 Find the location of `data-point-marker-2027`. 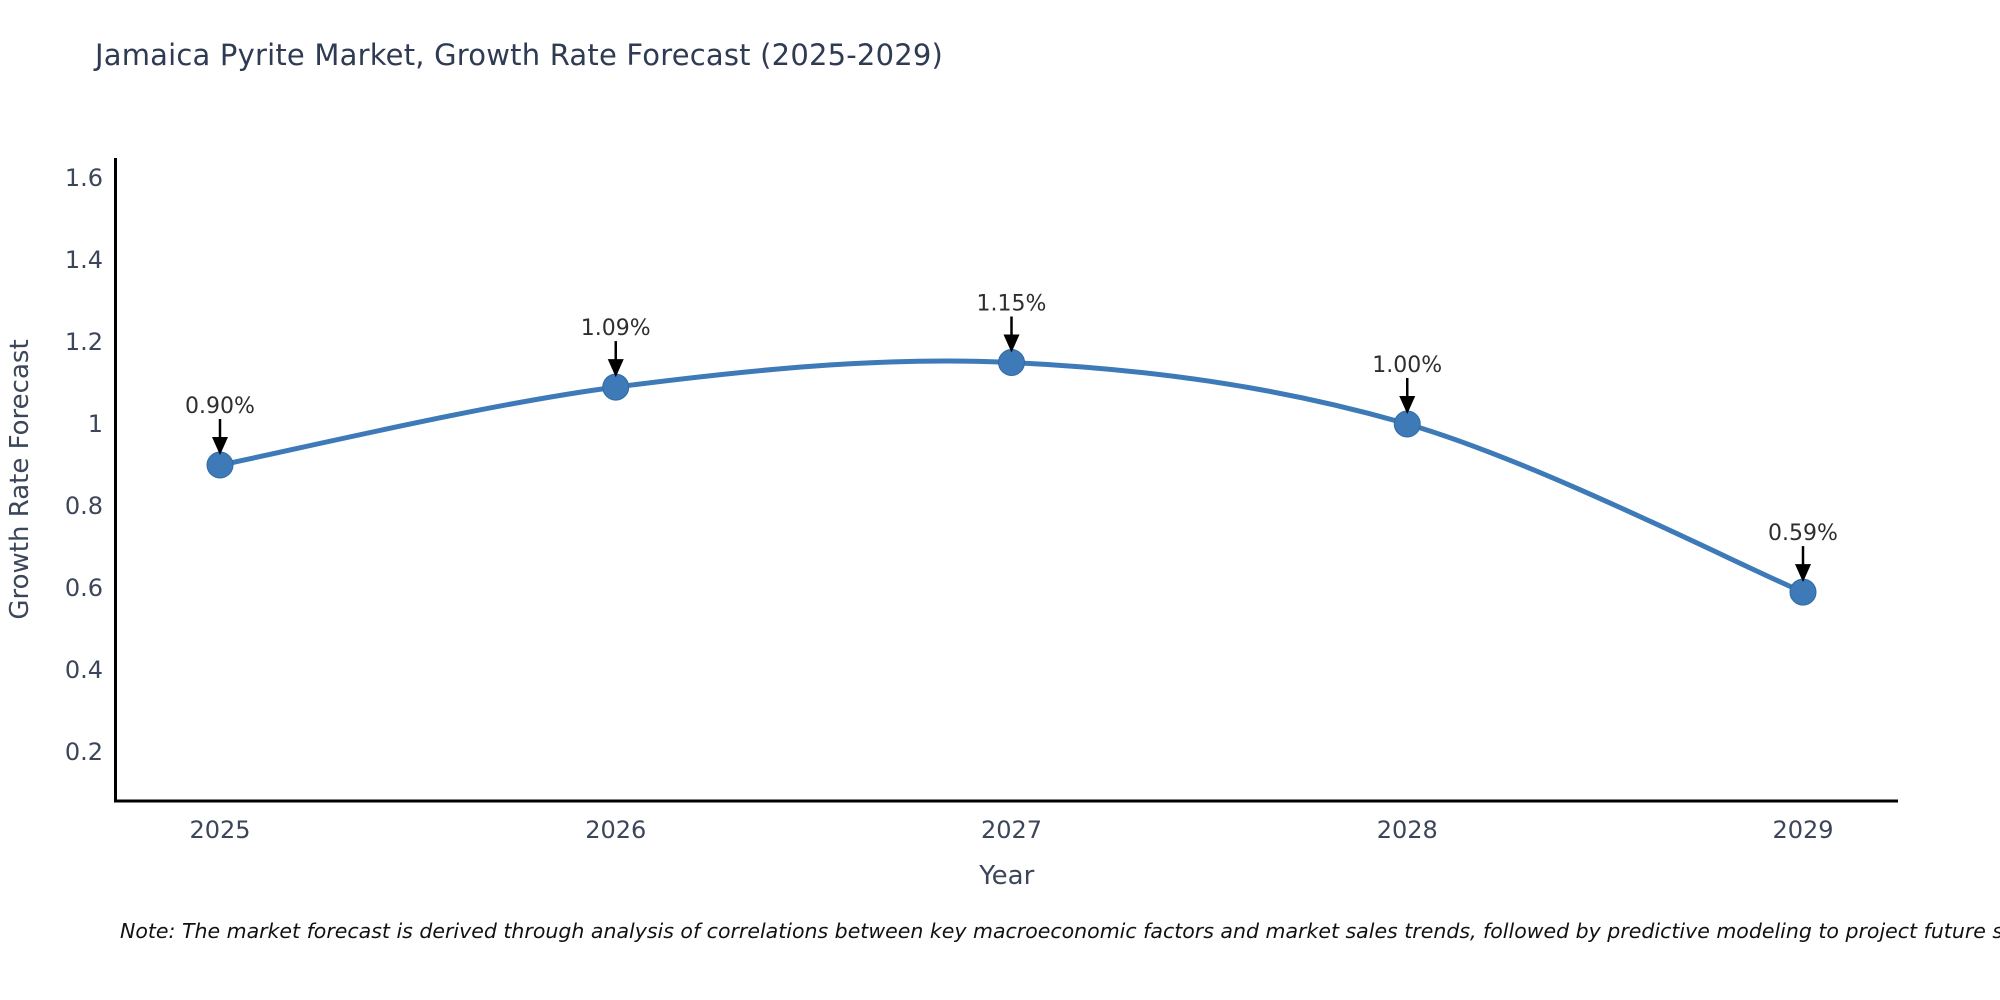

data-point-marker-2027 is located at coordinates (1011, 362).